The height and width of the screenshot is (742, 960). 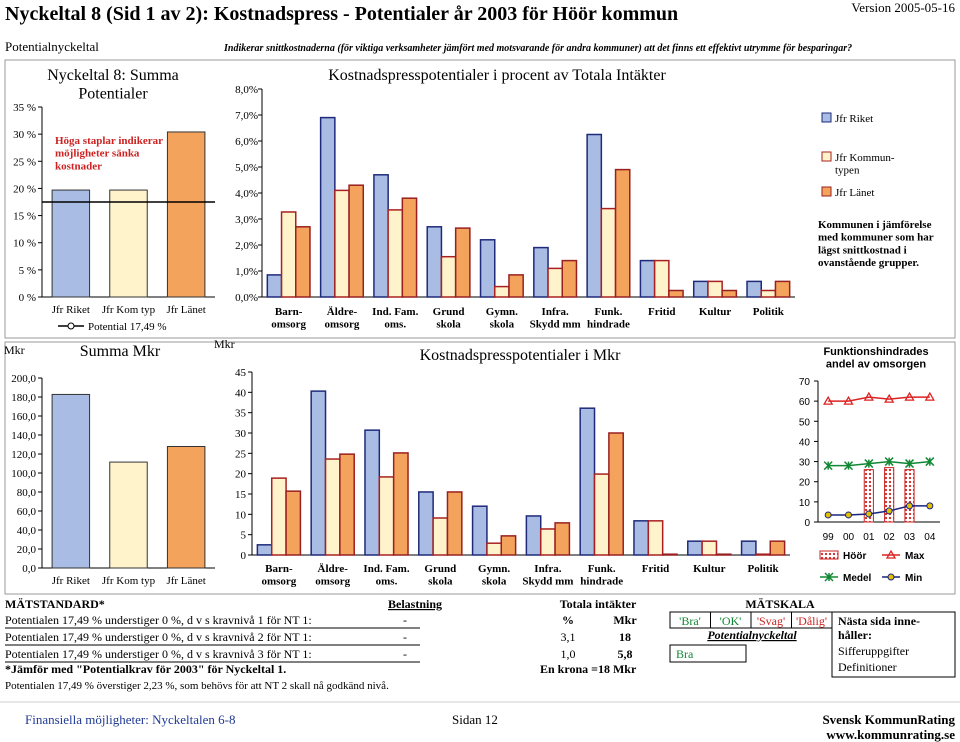 I want to click on x-tick-label: Infra. Skydd mm, so click(x=547, y=575).